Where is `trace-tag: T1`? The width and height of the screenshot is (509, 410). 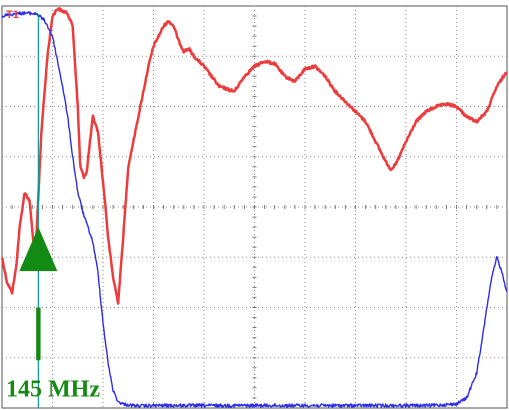 trace-tag: T1 is located at coordinates (12, 15).